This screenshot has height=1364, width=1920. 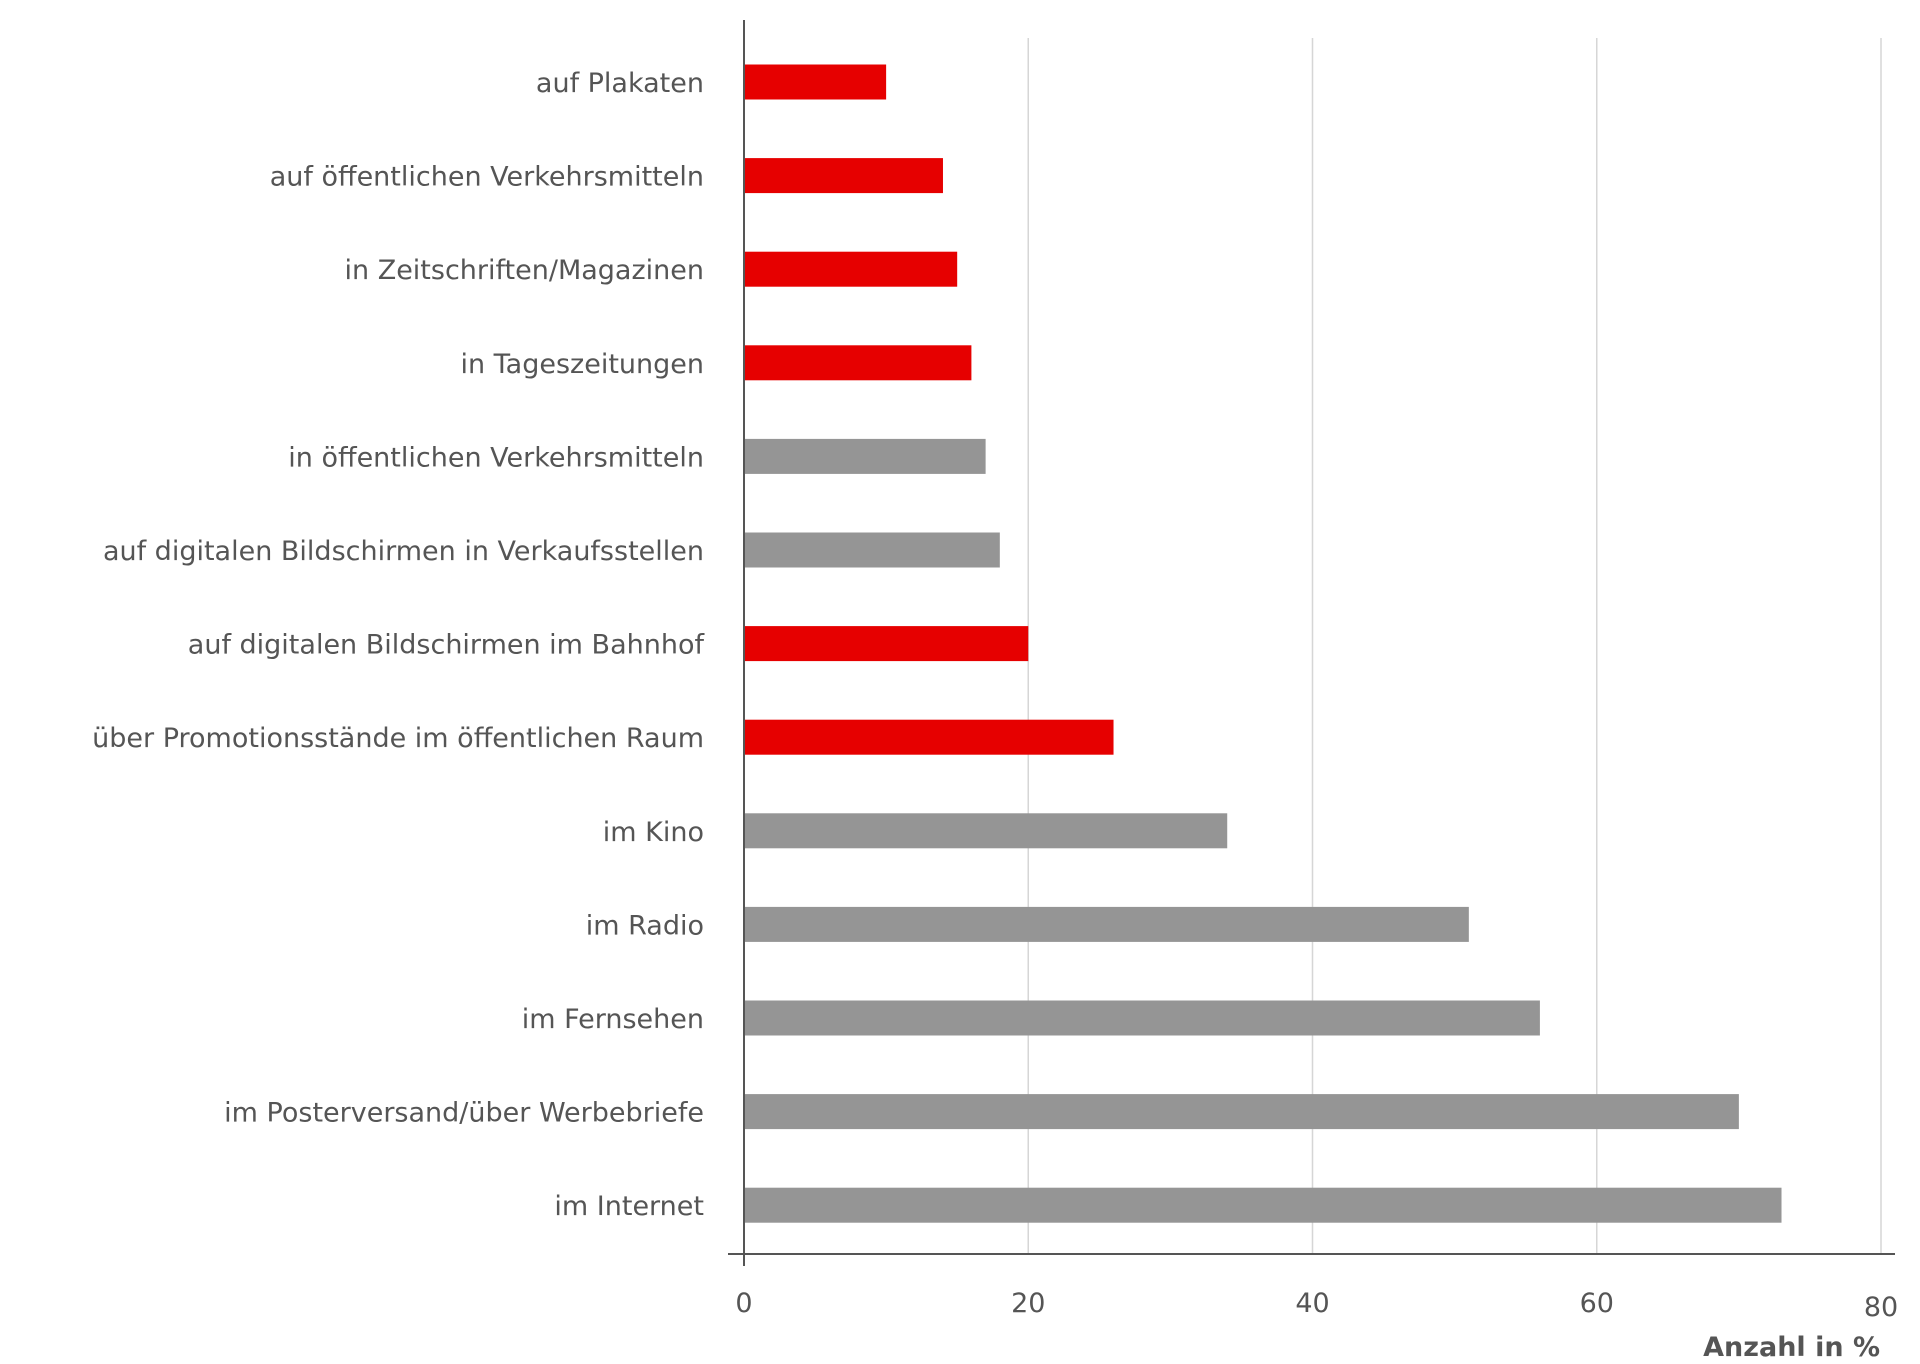 I want to click on category-label: im Posterversand/über Werbebriefe, so click(x=464, y=1113).